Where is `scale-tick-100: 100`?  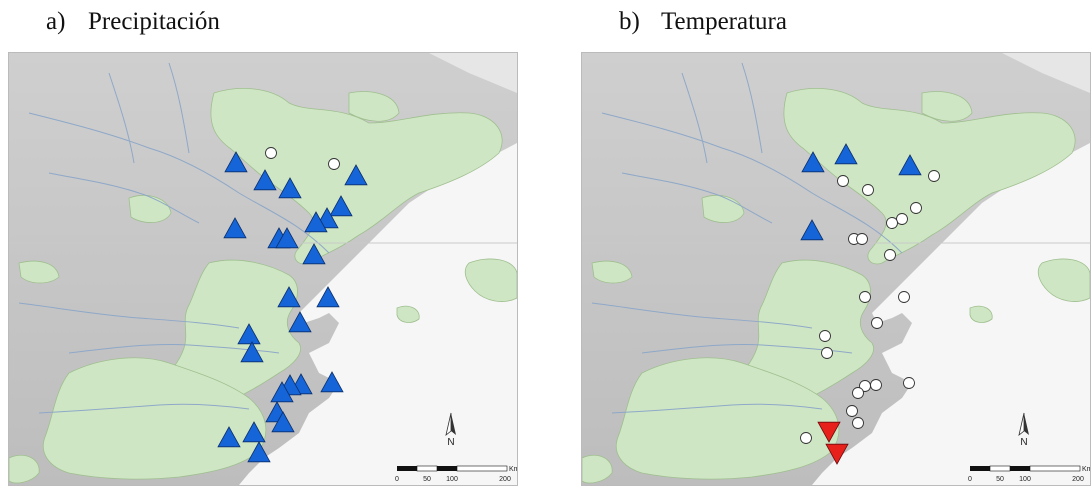
scale-tick-100: 100 is located at coordinates (1025, 479).